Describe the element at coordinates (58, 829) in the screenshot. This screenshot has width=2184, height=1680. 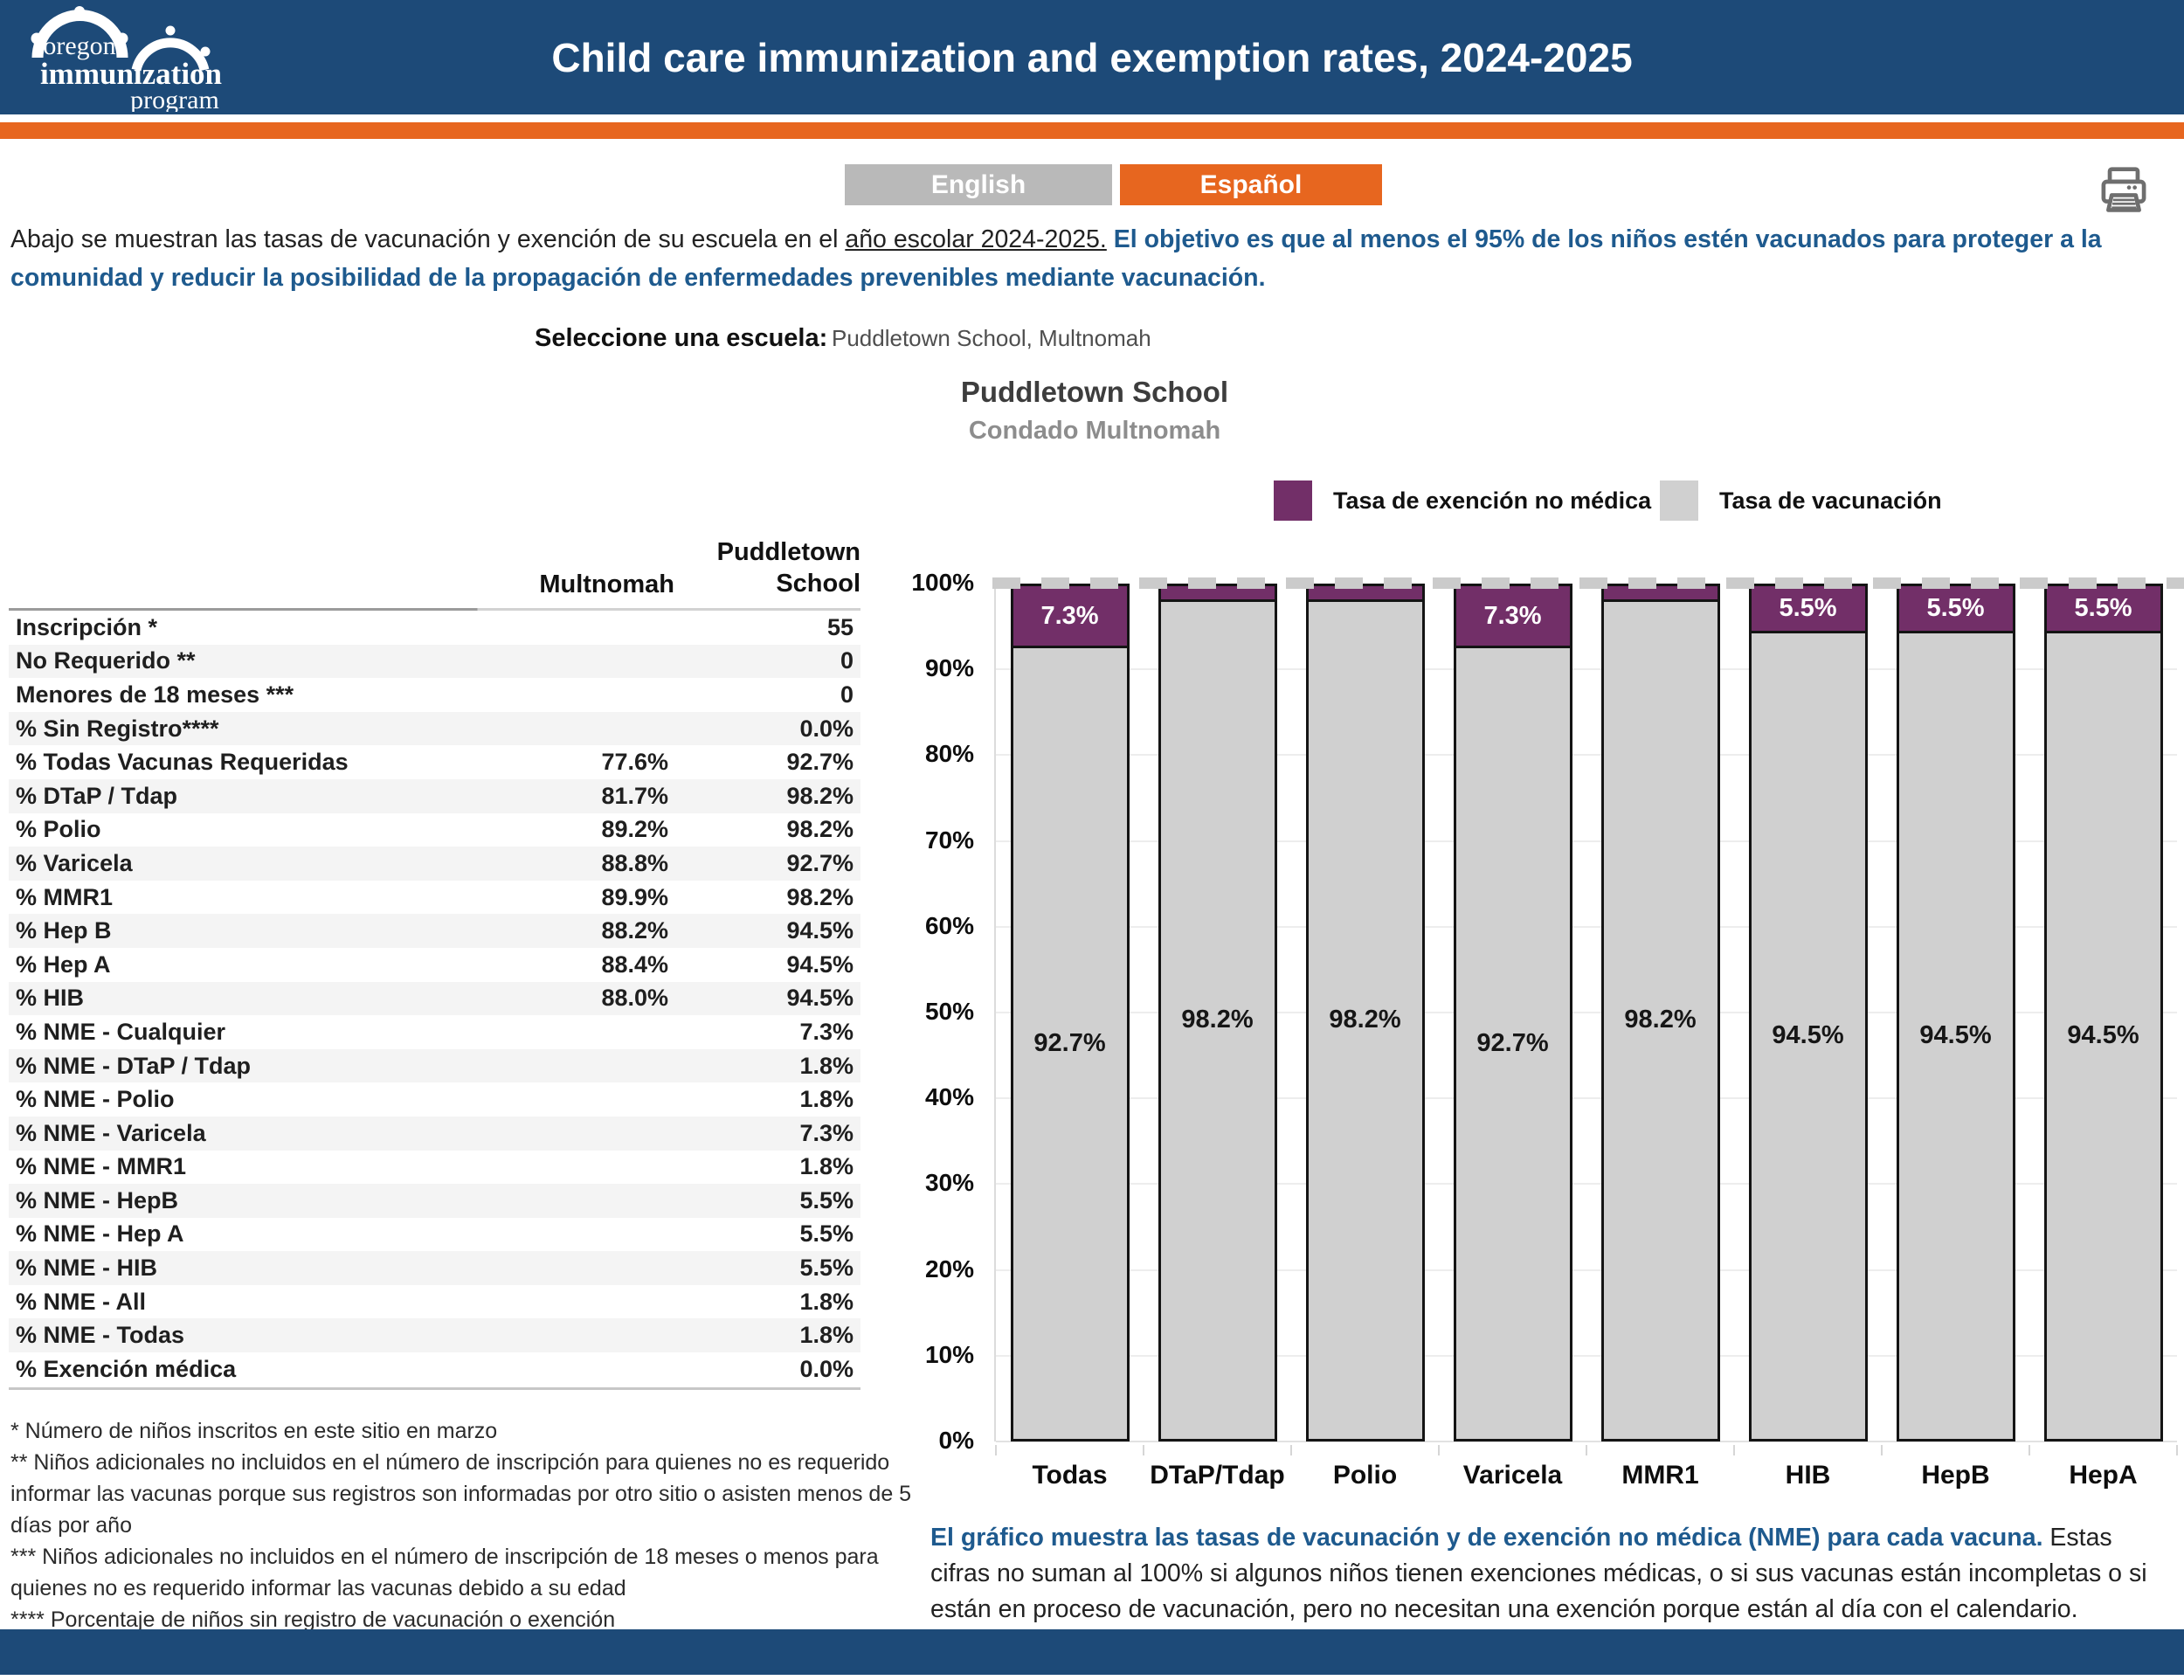
I see `row-label: % Polio` at that location.